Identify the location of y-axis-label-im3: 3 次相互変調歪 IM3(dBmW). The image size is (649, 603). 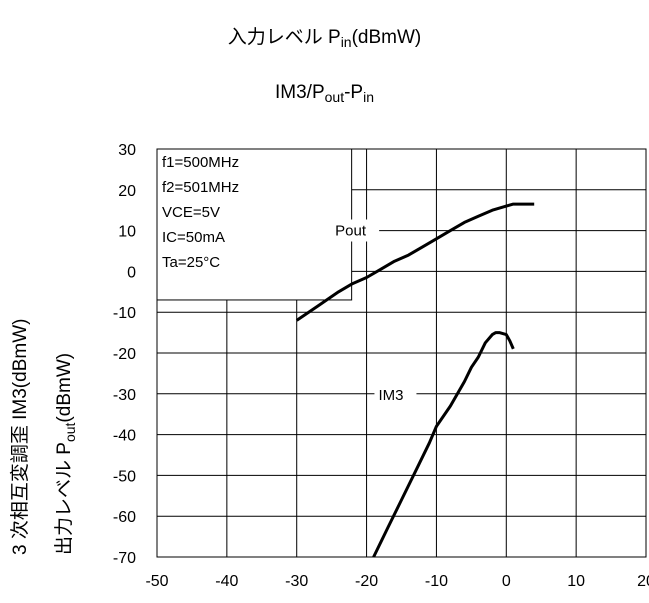
(20, 437).